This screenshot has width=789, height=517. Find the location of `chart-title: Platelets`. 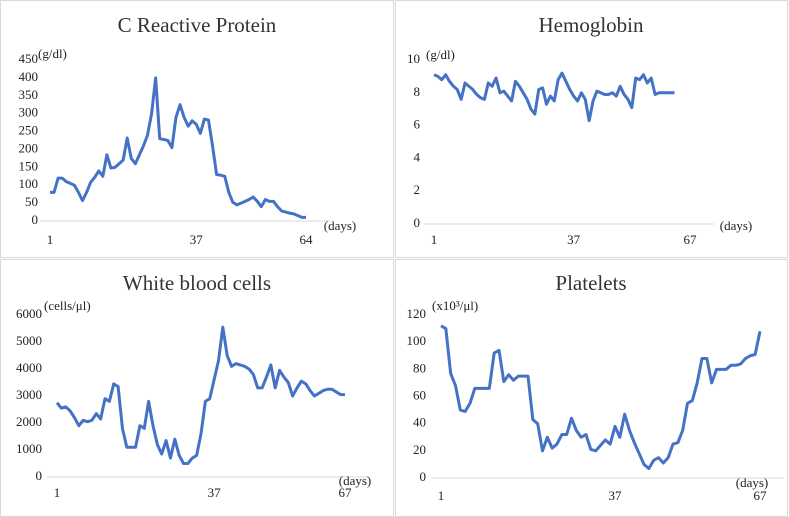

chart-title: Platelets is located at coordinates (590, 283).